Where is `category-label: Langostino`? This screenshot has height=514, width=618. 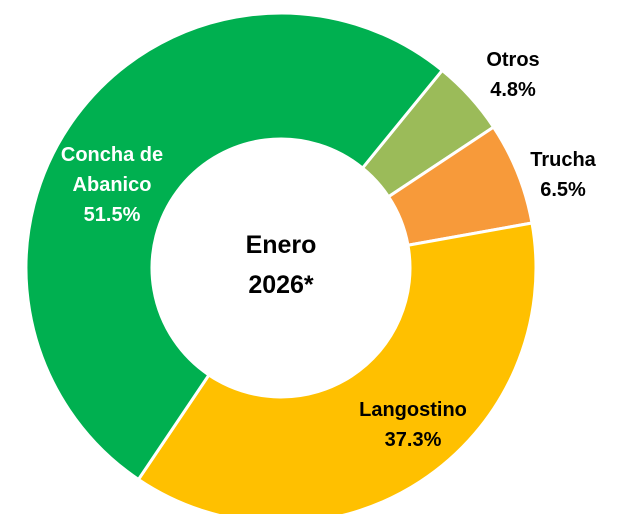 category-label: Langostino is located at coordinates (413, 410).